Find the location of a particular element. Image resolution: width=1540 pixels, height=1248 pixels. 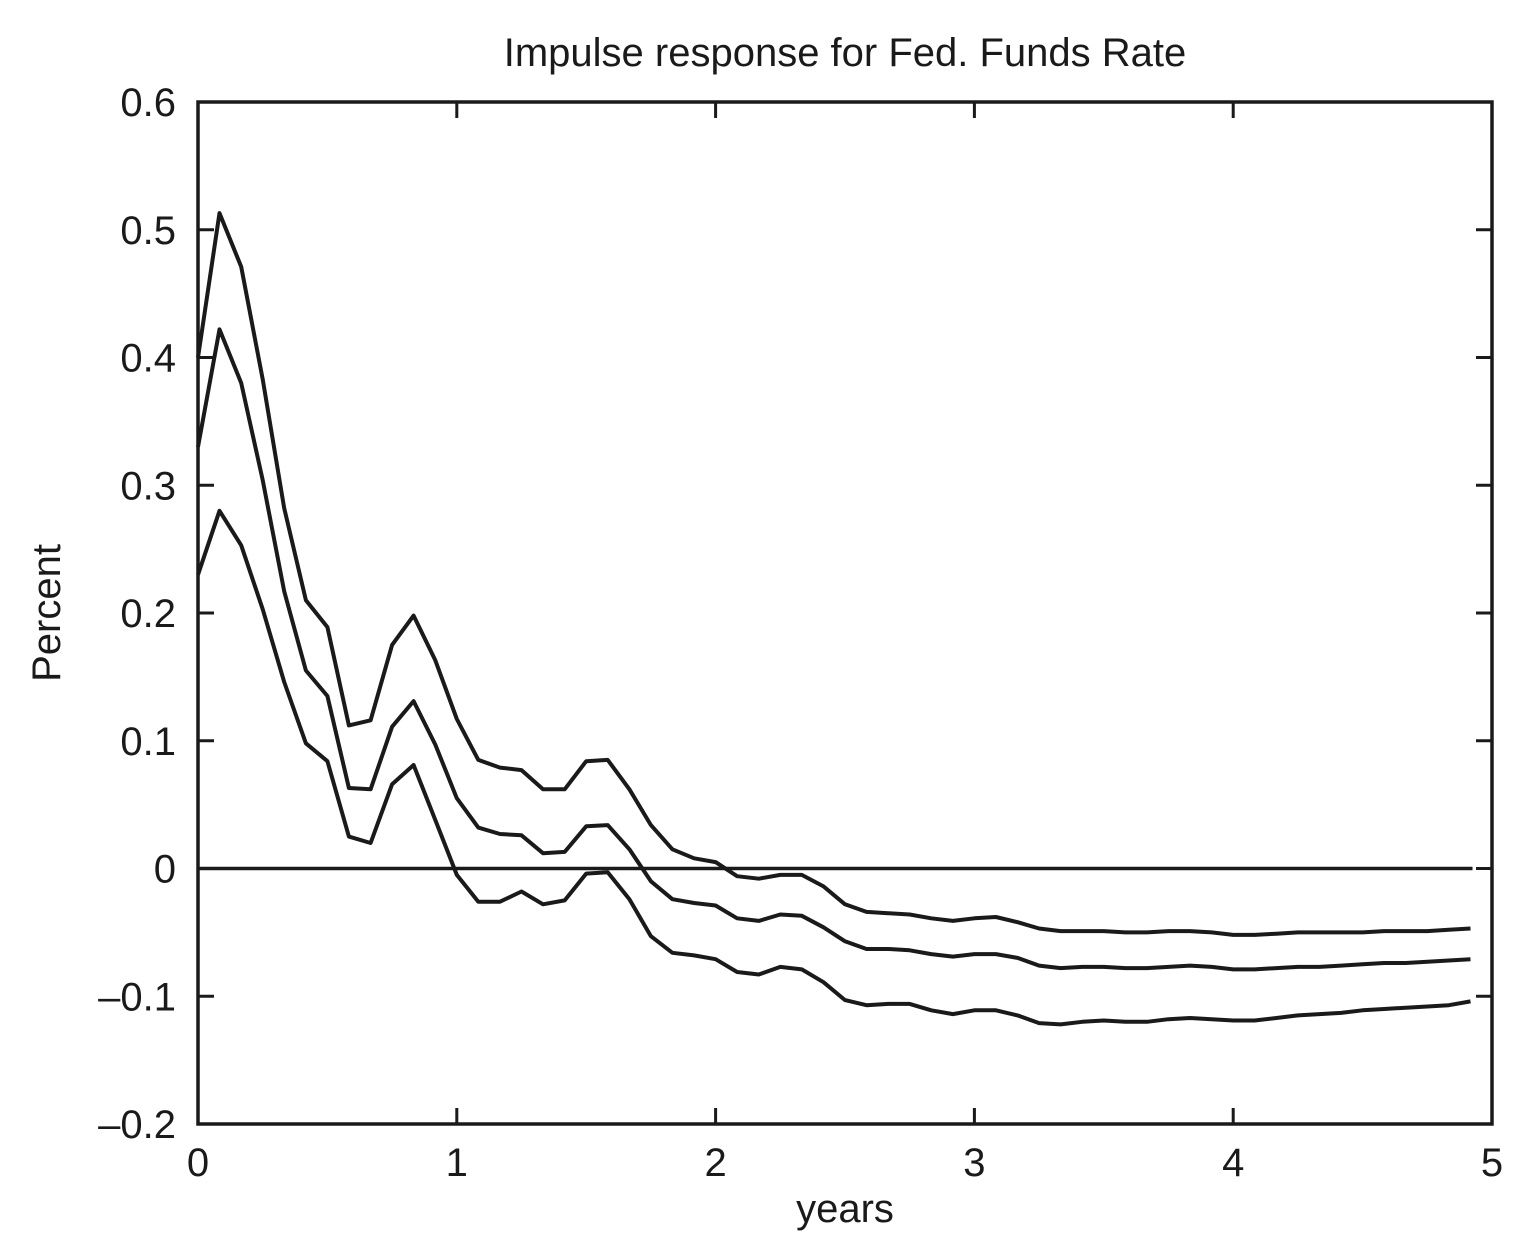

y-tick-label: 0.5 is located at coordinates (148, 231).